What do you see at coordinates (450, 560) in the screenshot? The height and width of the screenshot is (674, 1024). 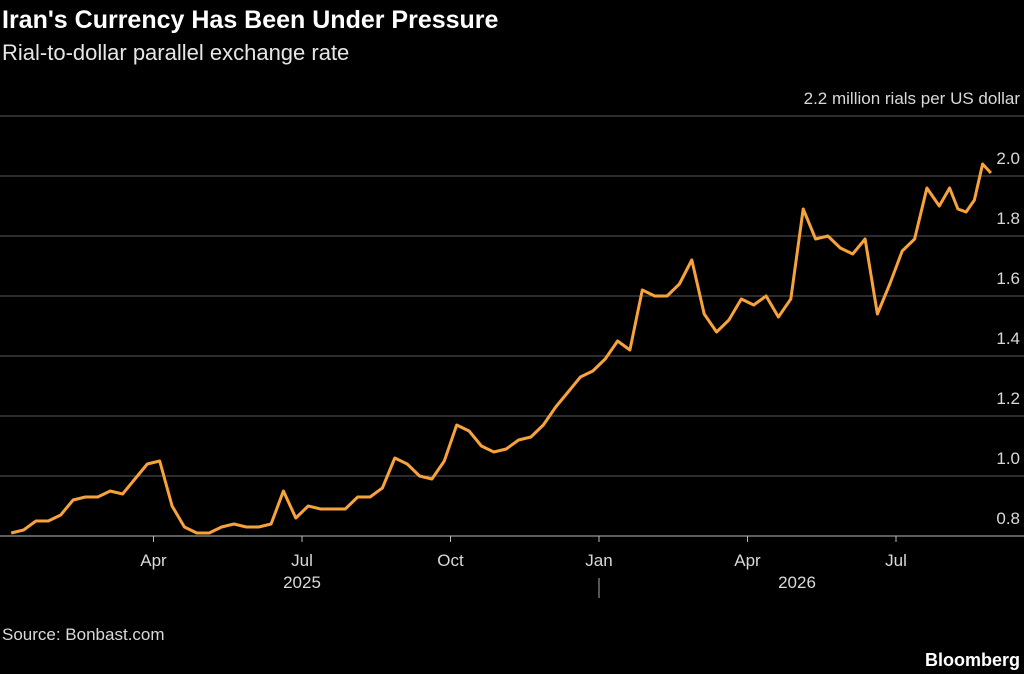 I see `x-tick-label: Oct` at bounding box center [450, 560].